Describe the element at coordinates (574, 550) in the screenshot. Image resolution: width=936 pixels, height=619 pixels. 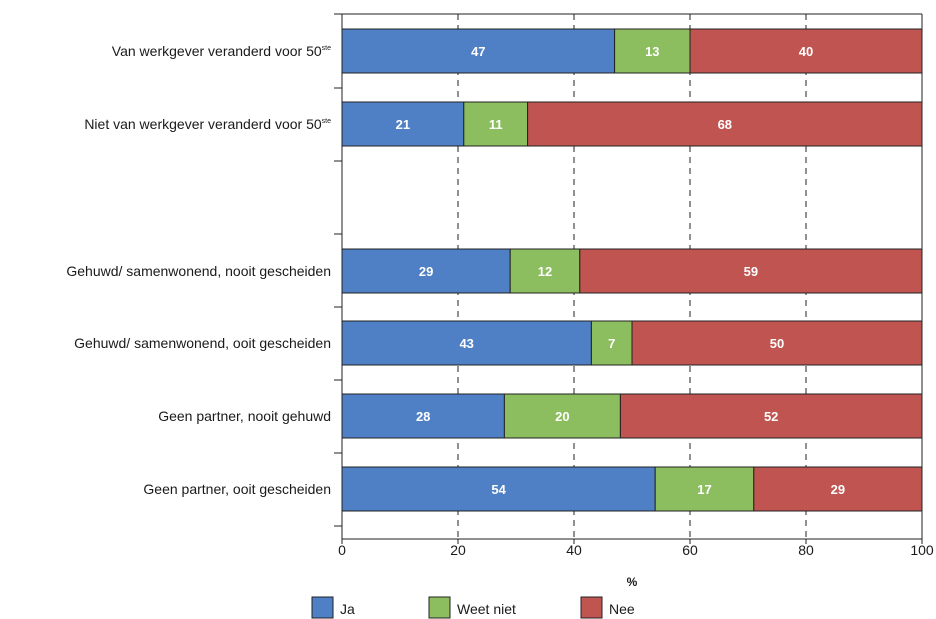
I see `x-tick-label: 40` at that location.